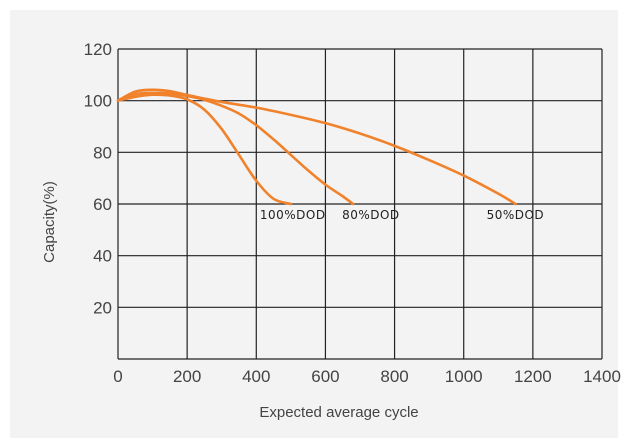  Describe the element at coordinates (102, 307) in the screenshot. I see `y-tick-label-0: 20` at that location.